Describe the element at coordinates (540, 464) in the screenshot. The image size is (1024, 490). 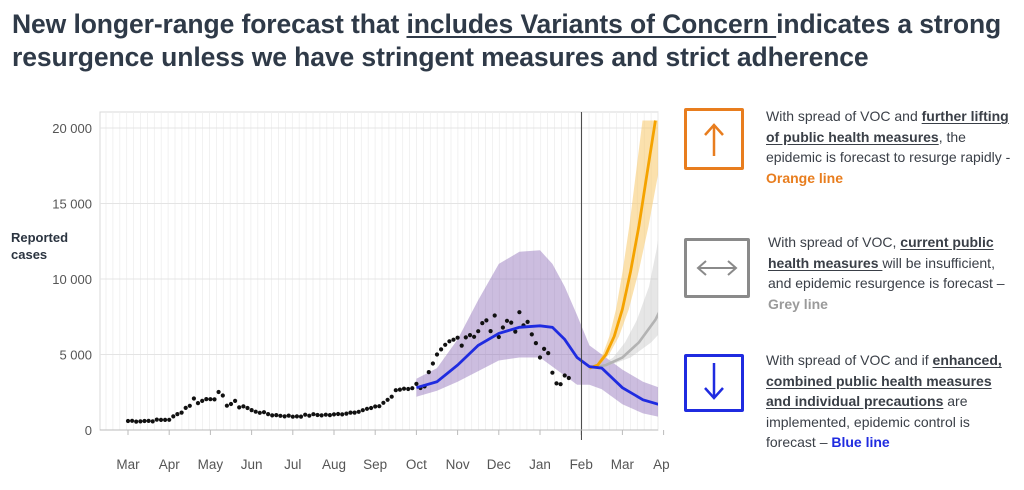
I see `x-tick-label: Jan` at that location.